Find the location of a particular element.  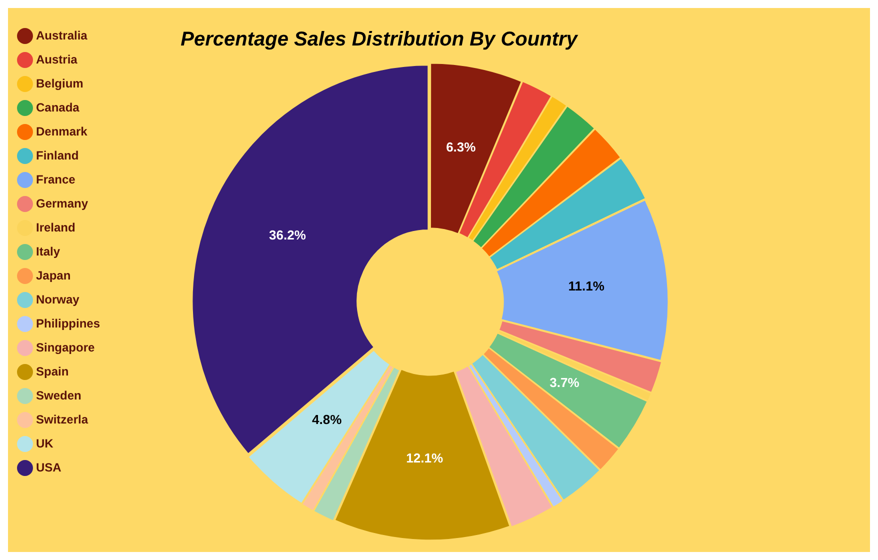

chart-title: Percentage Sales Distribution By Country is located at coordinates (379, 39).